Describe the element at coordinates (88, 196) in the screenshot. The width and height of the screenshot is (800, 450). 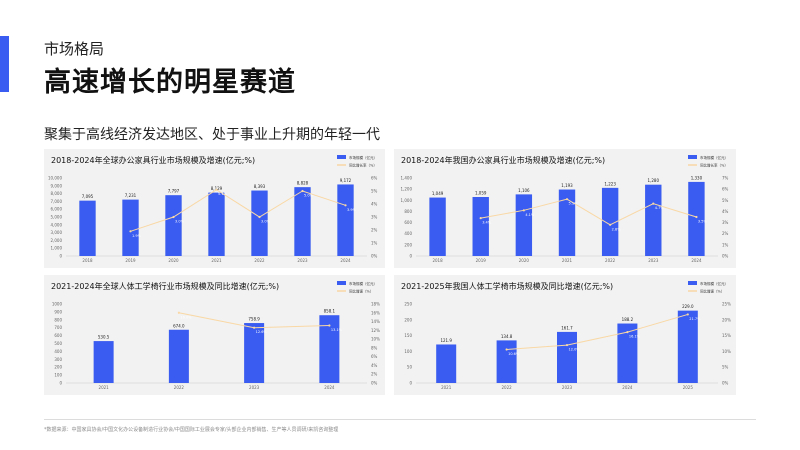
I see `bar-value-label: 7,095` at that location.